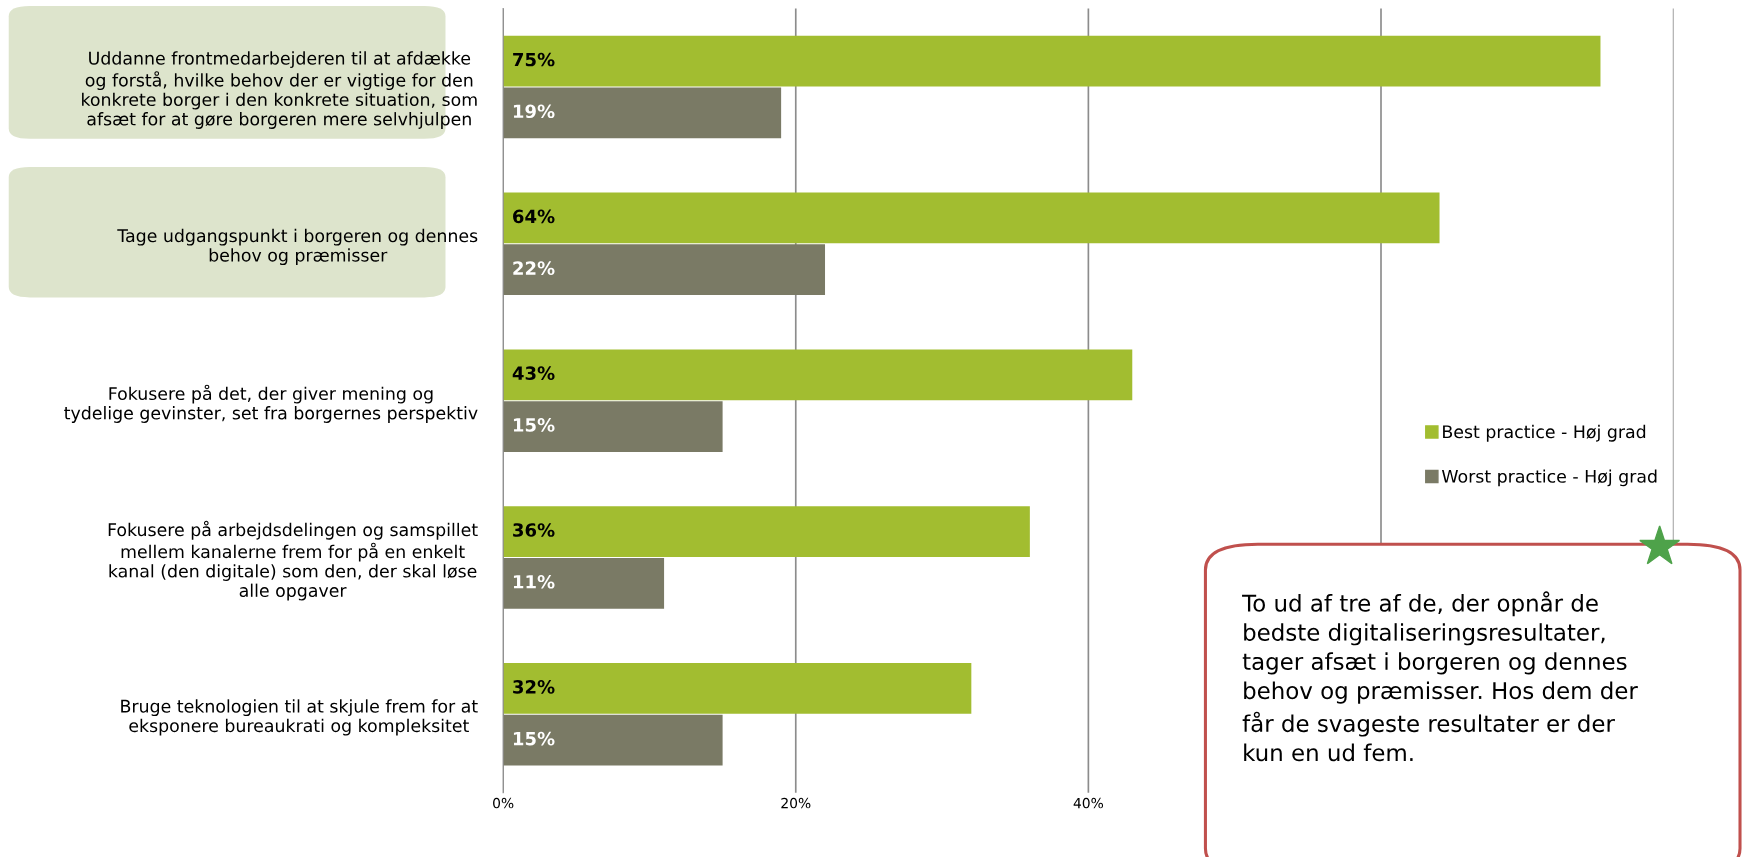 This screenshot has height=857, width=1747. I want to click on x-tick-label: 40%, so click(1088, 803).